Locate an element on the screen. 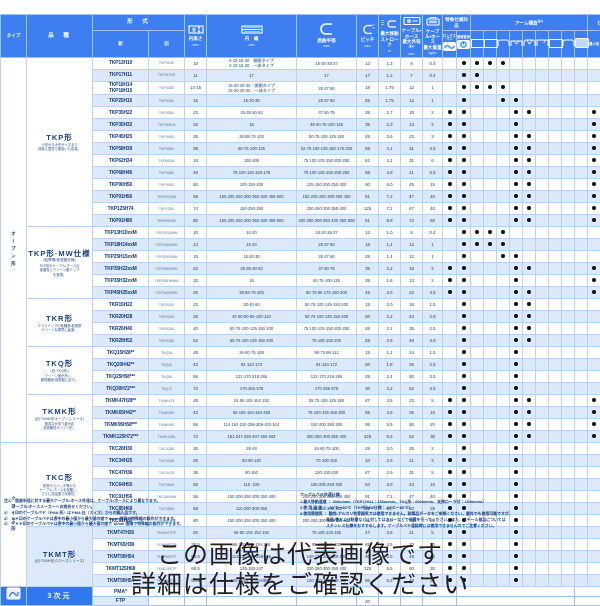 Image resolution: width=600 pixels, height=606 pixels. cell-bend-radius: 58·73·88·112 is located at coordinates (327, 353).